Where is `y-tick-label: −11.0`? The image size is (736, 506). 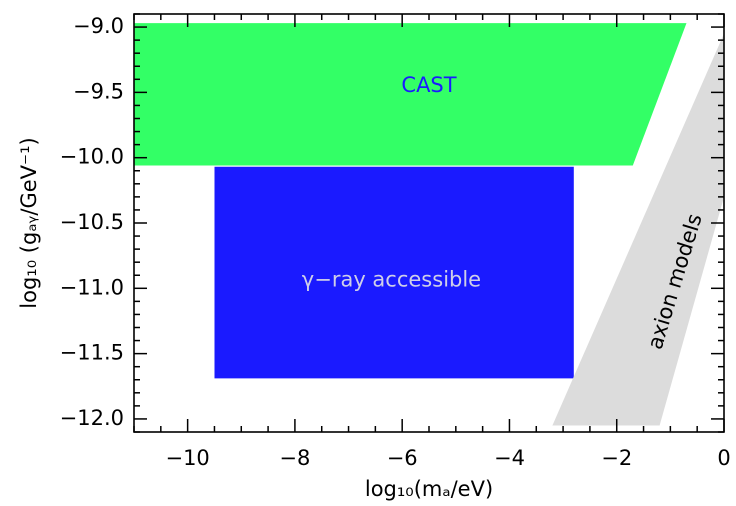 y-tick-label: −11.0 is located at coordinates (92, 287).